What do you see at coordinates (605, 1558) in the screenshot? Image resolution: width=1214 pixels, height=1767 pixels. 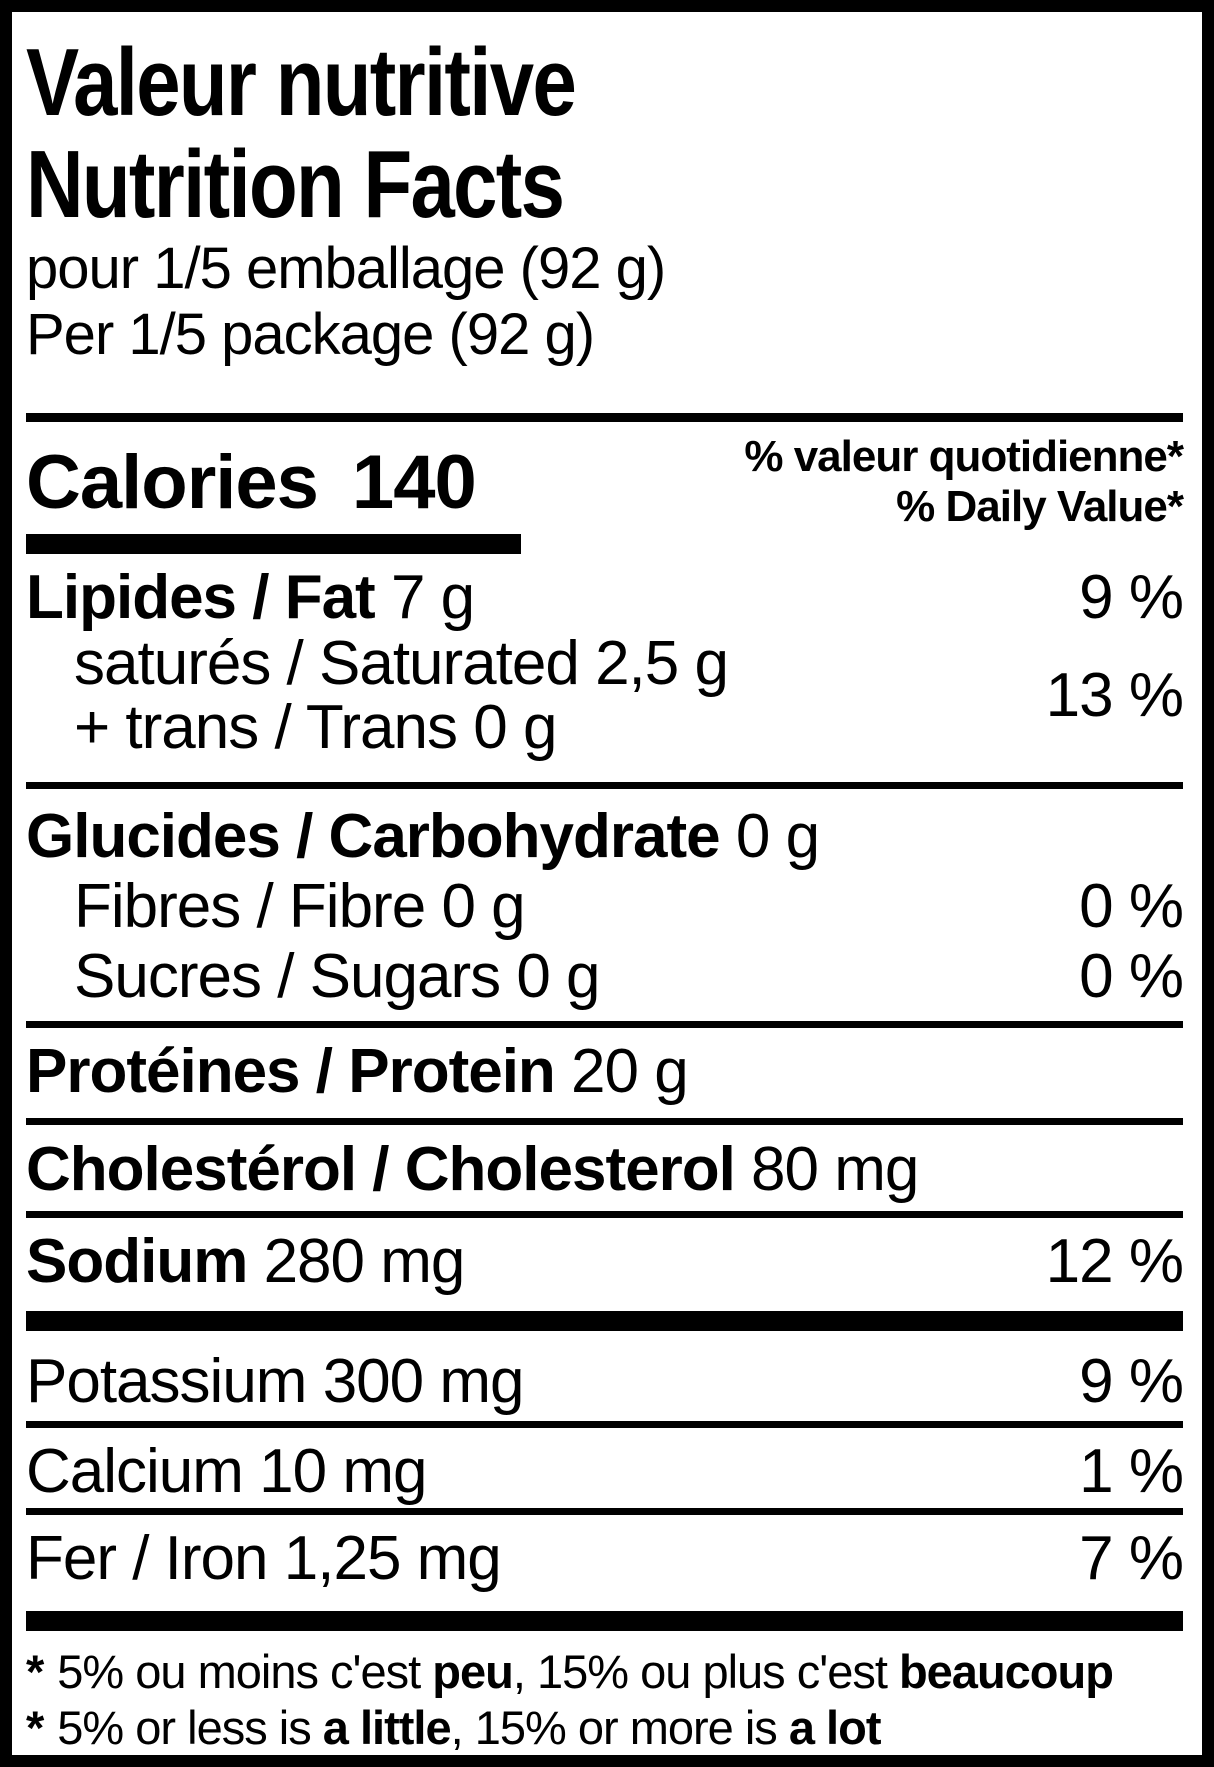 I see `row-iron: Fer / Iron 1,25 mg 7 %` at bounding box center [605, 1558].